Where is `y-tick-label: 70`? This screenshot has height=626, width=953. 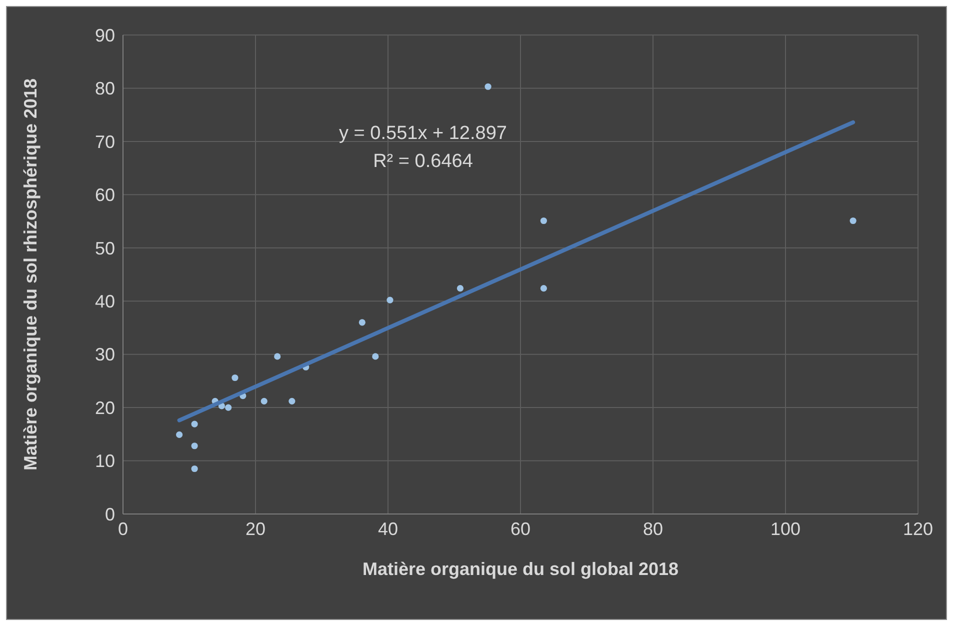 y-tick-label: 70 is located at coordinates (104, 142).